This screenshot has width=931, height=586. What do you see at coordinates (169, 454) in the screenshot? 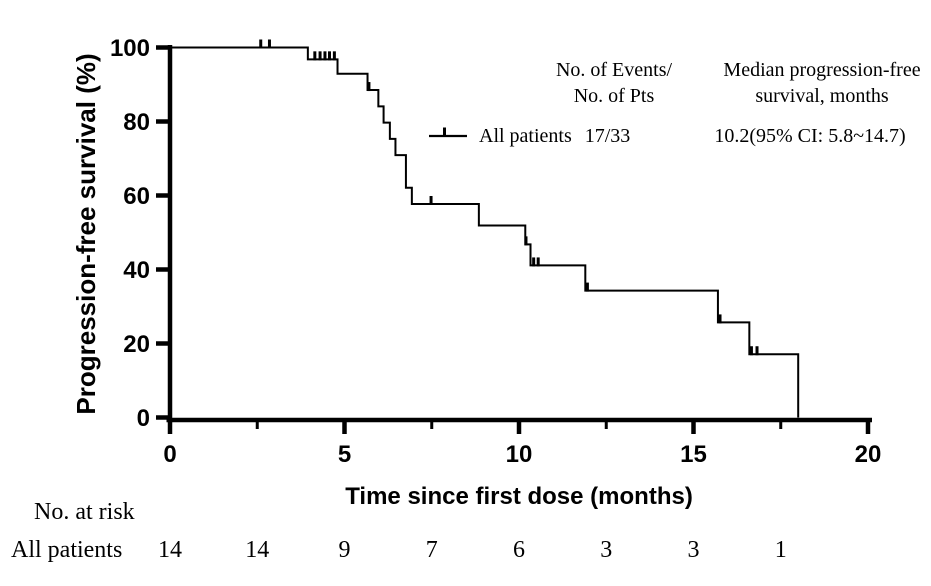
I see `x-tick-label: 0` at bounding box center [169, 454].